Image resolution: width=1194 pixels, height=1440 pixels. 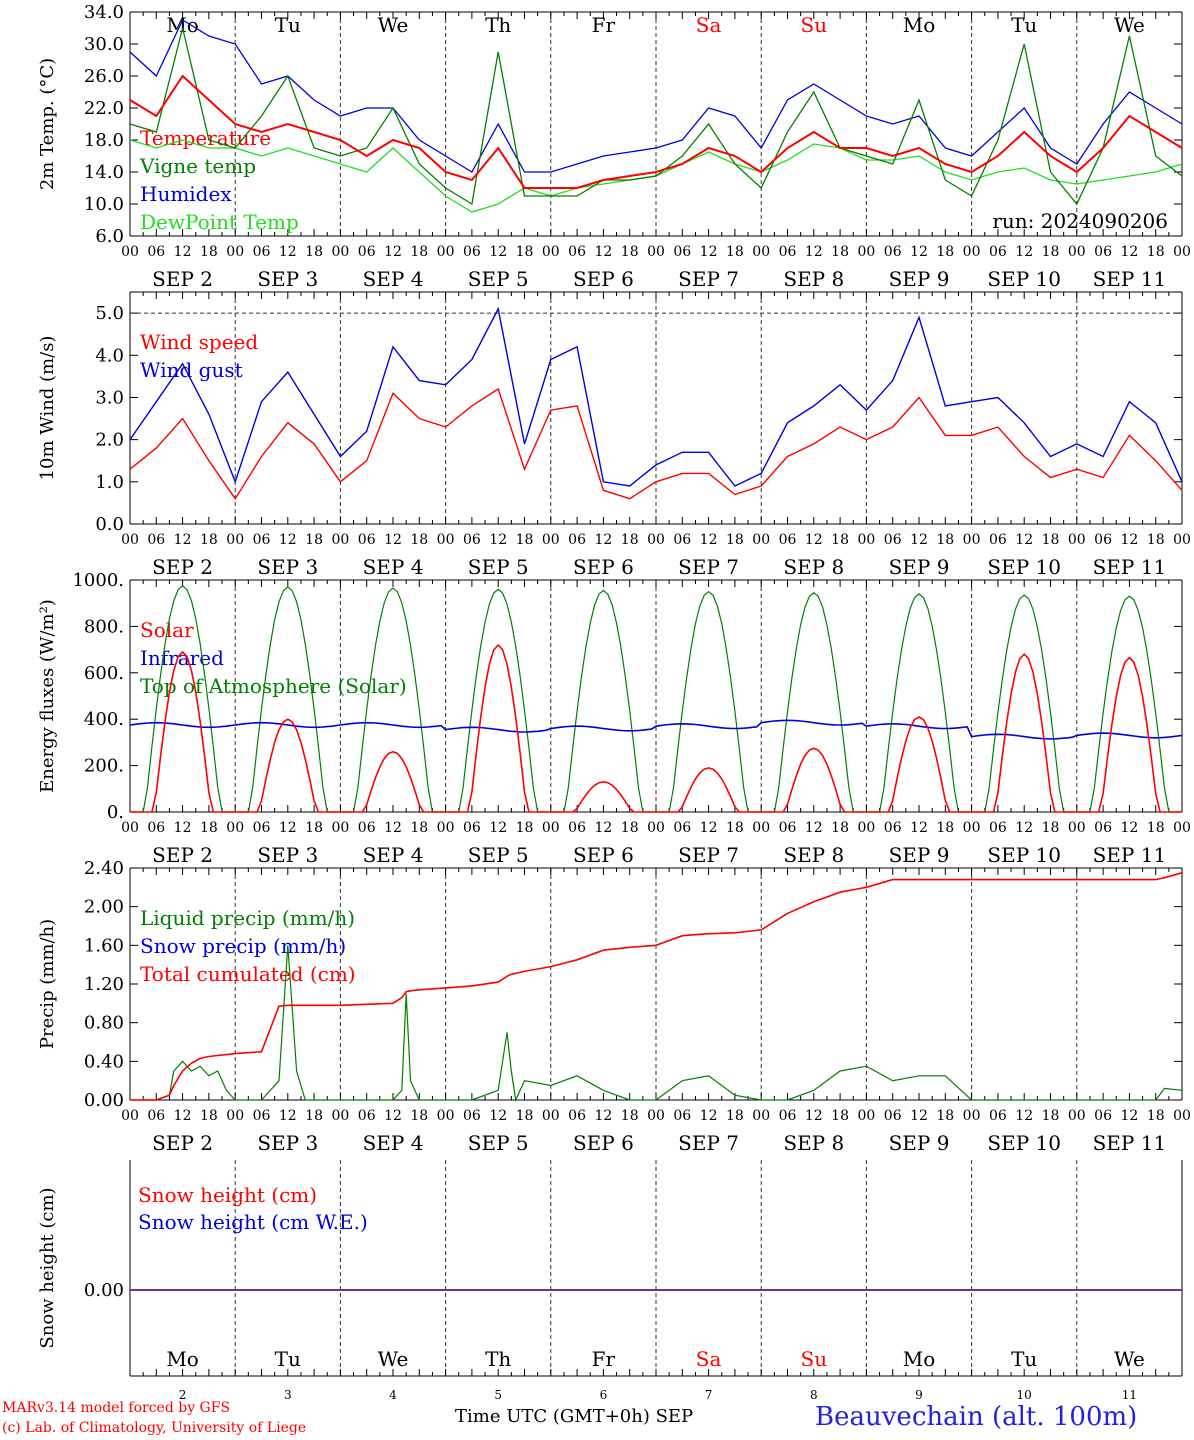 What do you see at coordinates (1024, 1395) in the screenshot?
I see `day-number-label: 10` at bounding box center [1024, 1395].